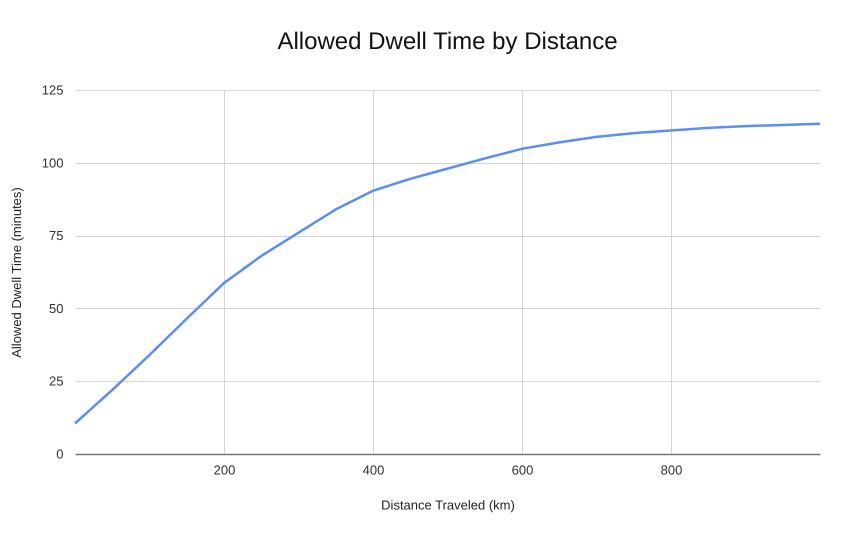 Image resolution: width=859 pixels, height=551 pixels. What do you see at coordinates (448, 505) in the screenshot?
I see `x-axis-title: Distance Traveled (km)` at bounding box center [448, 505].